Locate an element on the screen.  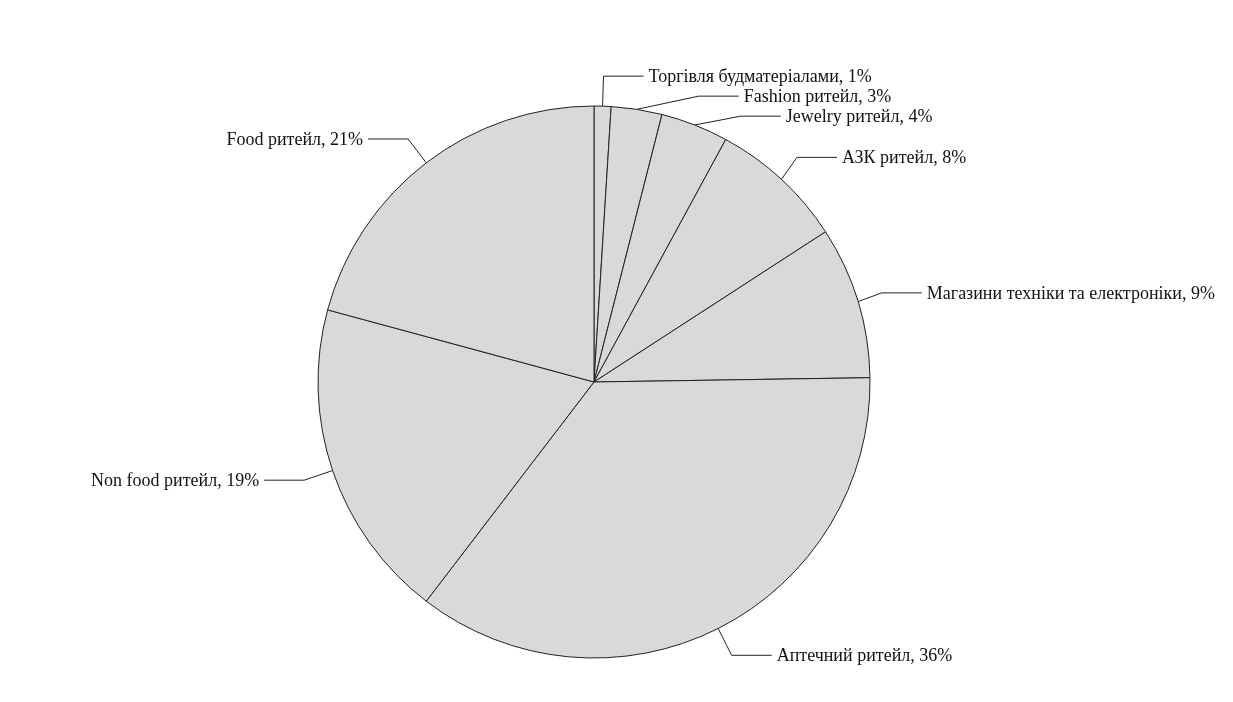
slice-label: Магазини техніки та електроніки, 9% is located at coordinates (1070, 292).